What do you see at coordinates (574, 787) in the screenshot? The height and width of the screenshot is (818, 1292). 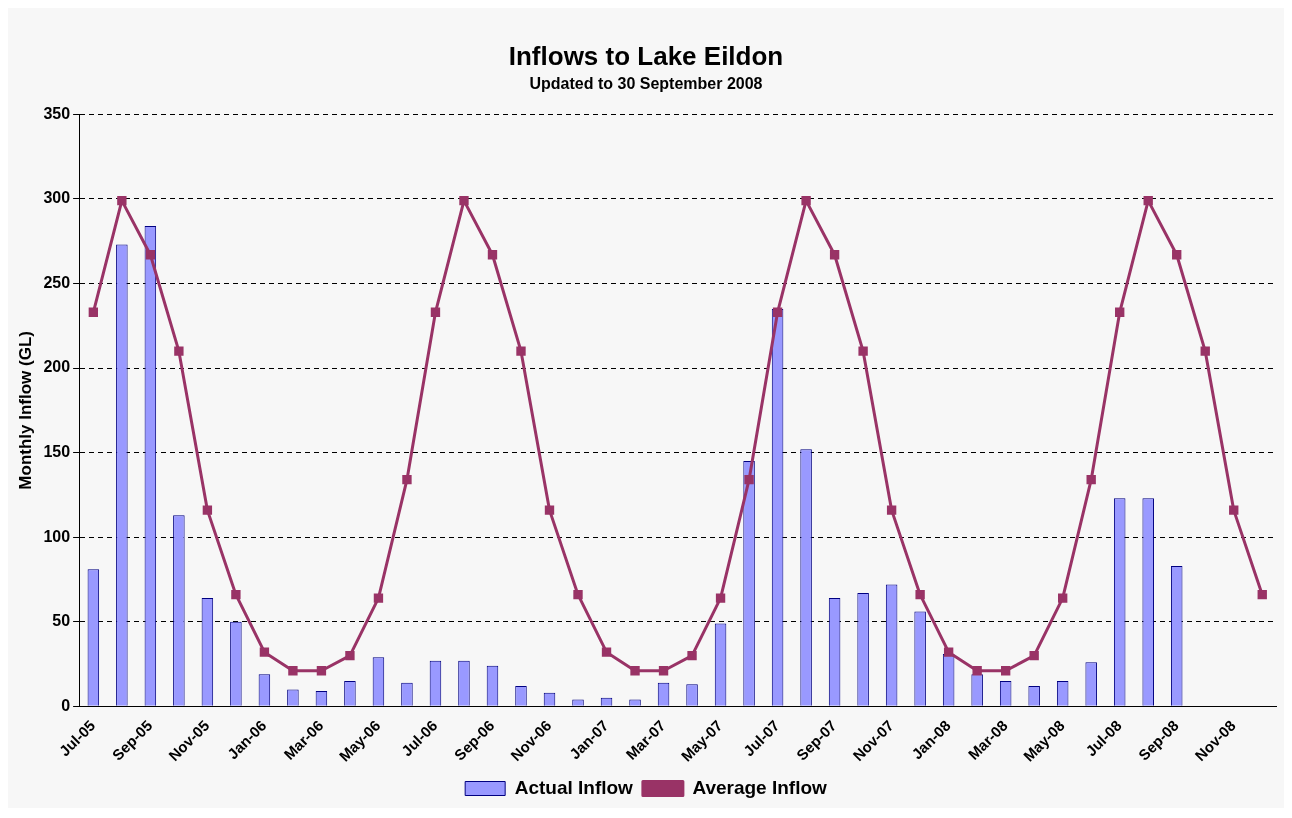 I see `legend-label: Actual Inflow` at bounding box center [574, 787].